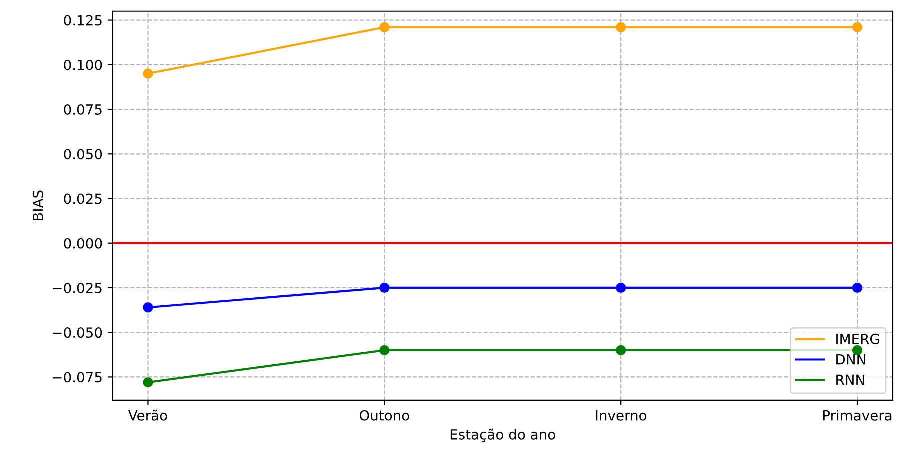  Describe the element at coordinates (621, 415) in the screenshot. I see `x-tick-label: Inverno` at that location.